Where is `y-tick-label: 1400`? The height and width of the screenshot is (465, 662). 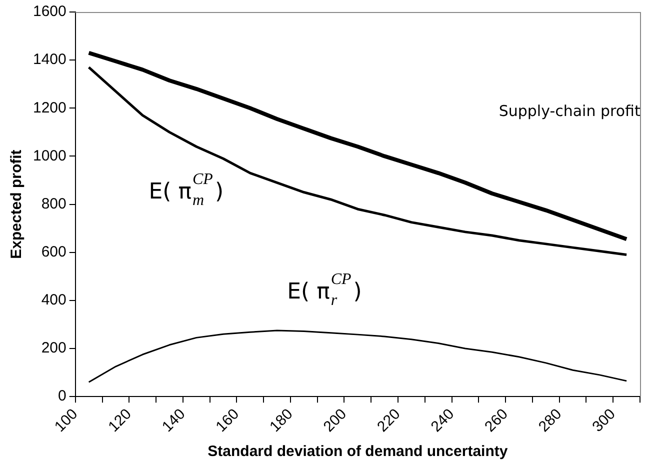
y-tick-label: 1400 is located at coordinates (49, 59).